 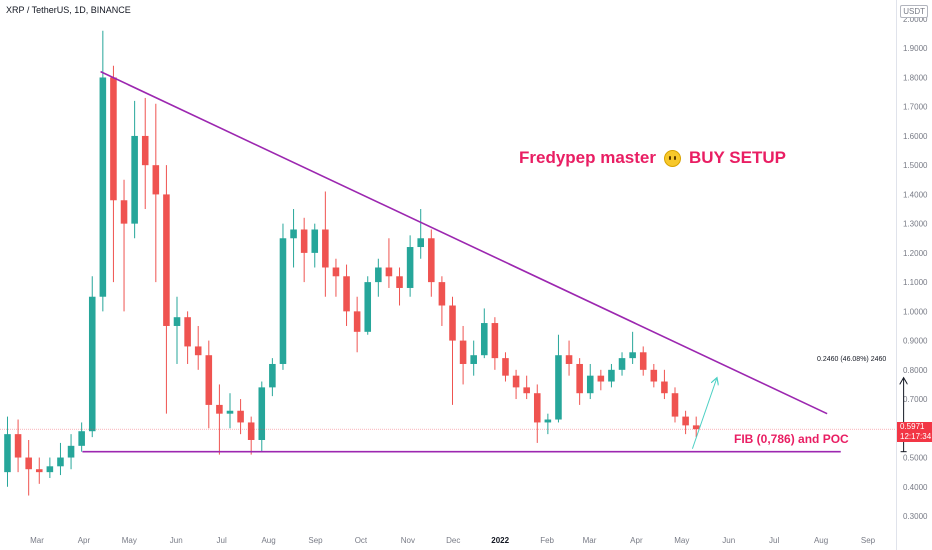 What do you see at coordinates (547, 540) in the screenshot?
I see `x-tick-label: Feb` at bounding box center [547, 540].